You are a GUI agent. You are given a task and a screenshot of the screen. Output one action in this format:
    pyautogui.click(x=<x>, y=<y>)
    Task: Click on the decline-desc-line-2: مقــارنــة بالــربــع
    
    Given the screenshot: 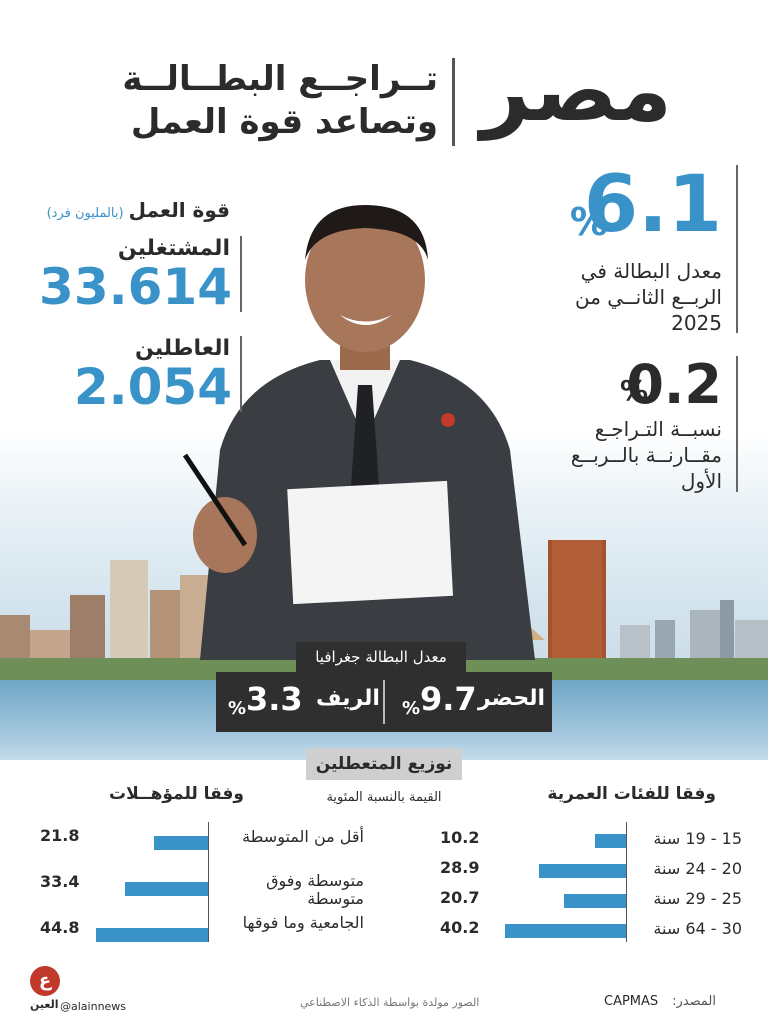 What is the action you would take?
    pyautogui.click(x=646, y=455)
    